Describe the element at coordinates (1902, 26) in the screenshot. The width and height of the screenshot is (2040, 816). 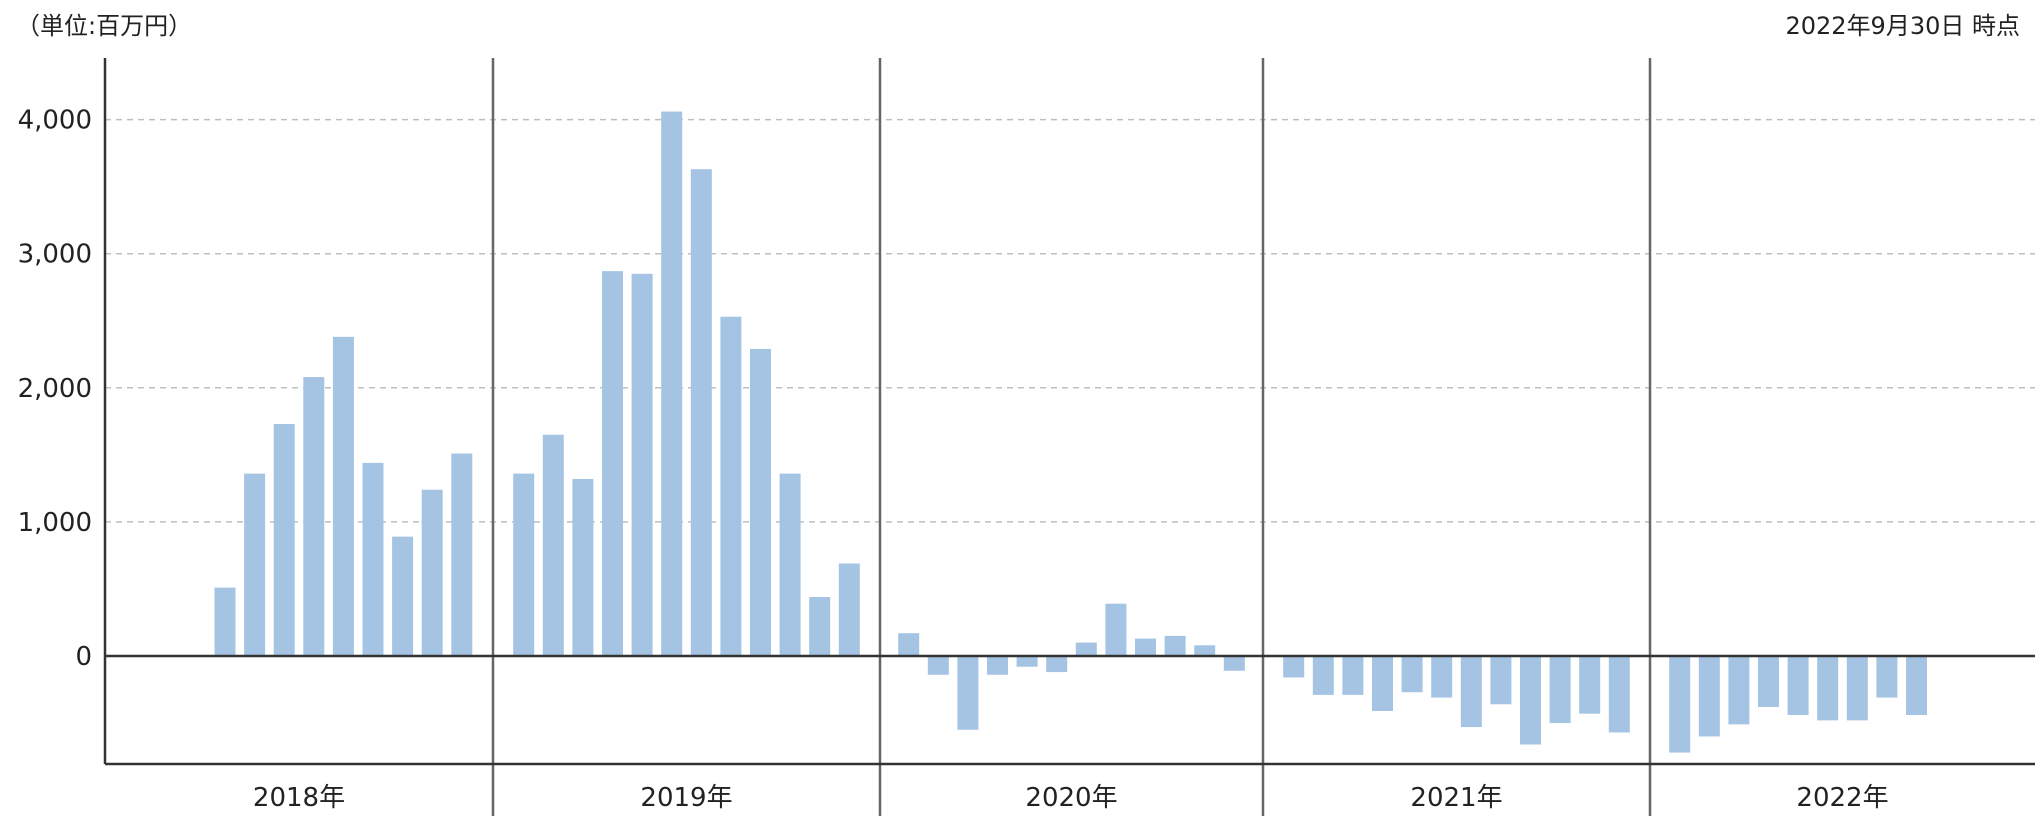
I see `as-of-date-label: 2022年9月30日 時点` at that location.